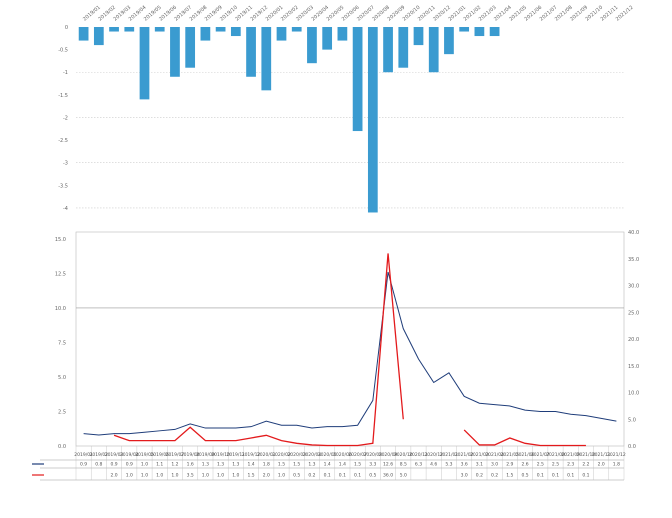  What do you see at coordinates (63, 141) in the screenshot?
I see `top-y-tick-label: -2.5` at bounding box center [63, 141].